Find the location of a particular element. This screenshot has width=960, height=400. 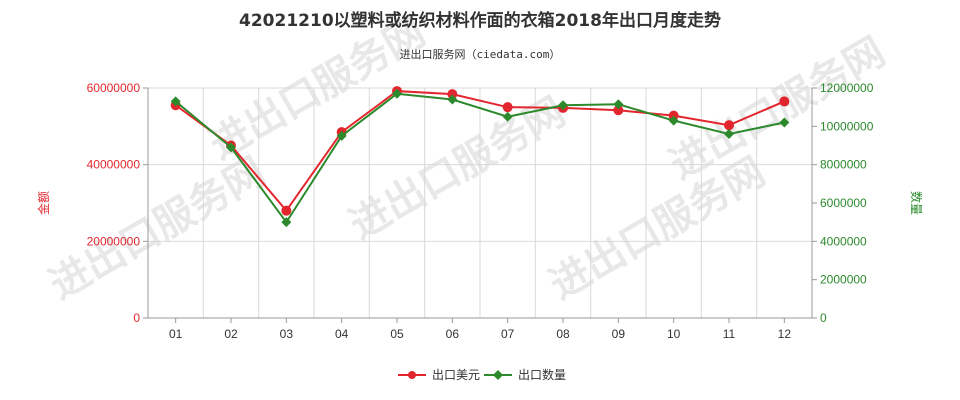

y-right-tick-label: 12000000 is located at coordinates (847, 88).